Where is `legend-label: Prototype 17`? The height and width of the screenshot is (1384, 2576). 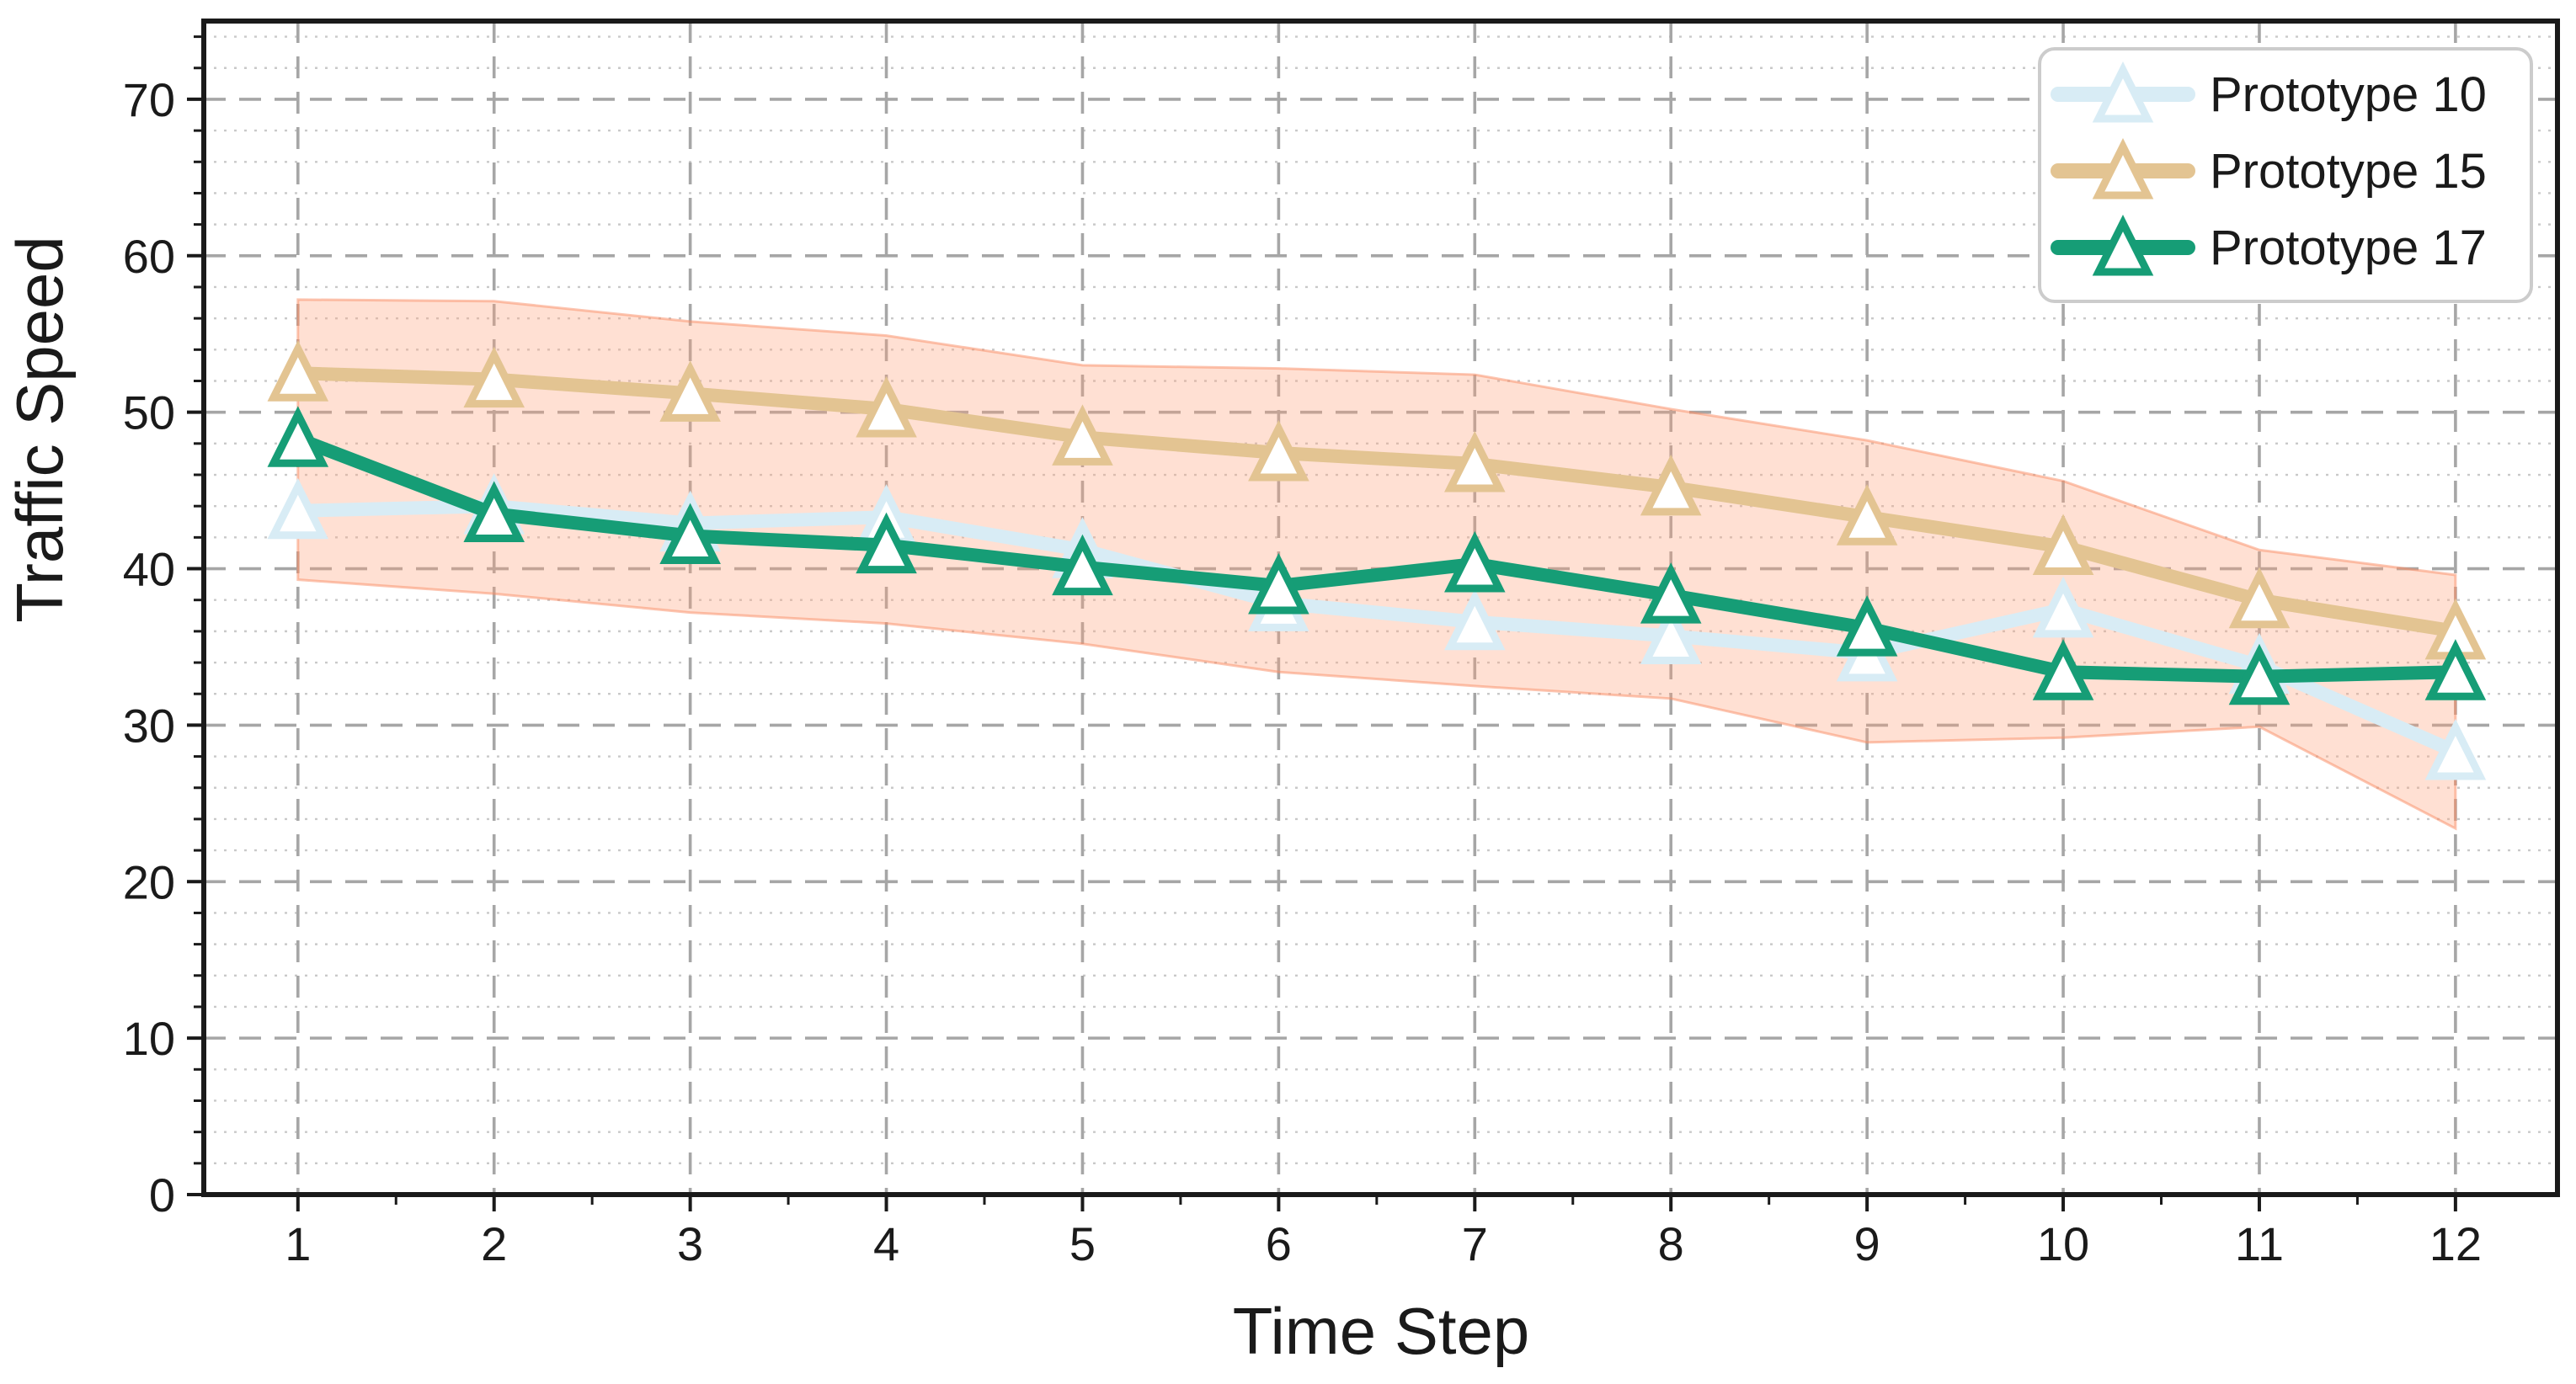
legend-label: Prototype 17 is located at coordinates (2348, 248).